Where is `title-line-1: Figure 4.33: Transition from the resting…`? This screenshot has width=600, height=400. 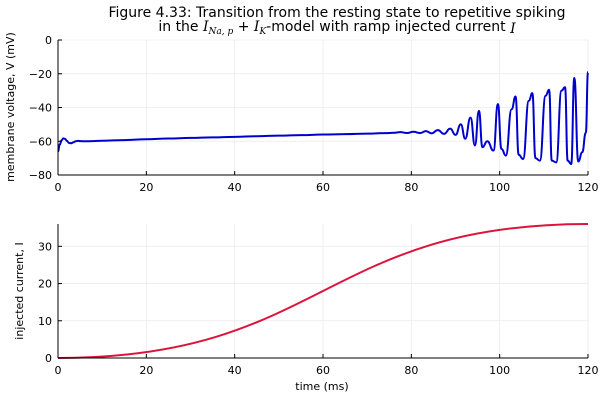
title-line-1: Figure 4.33: Transition from the resting… is located at coordinates (336, 13).